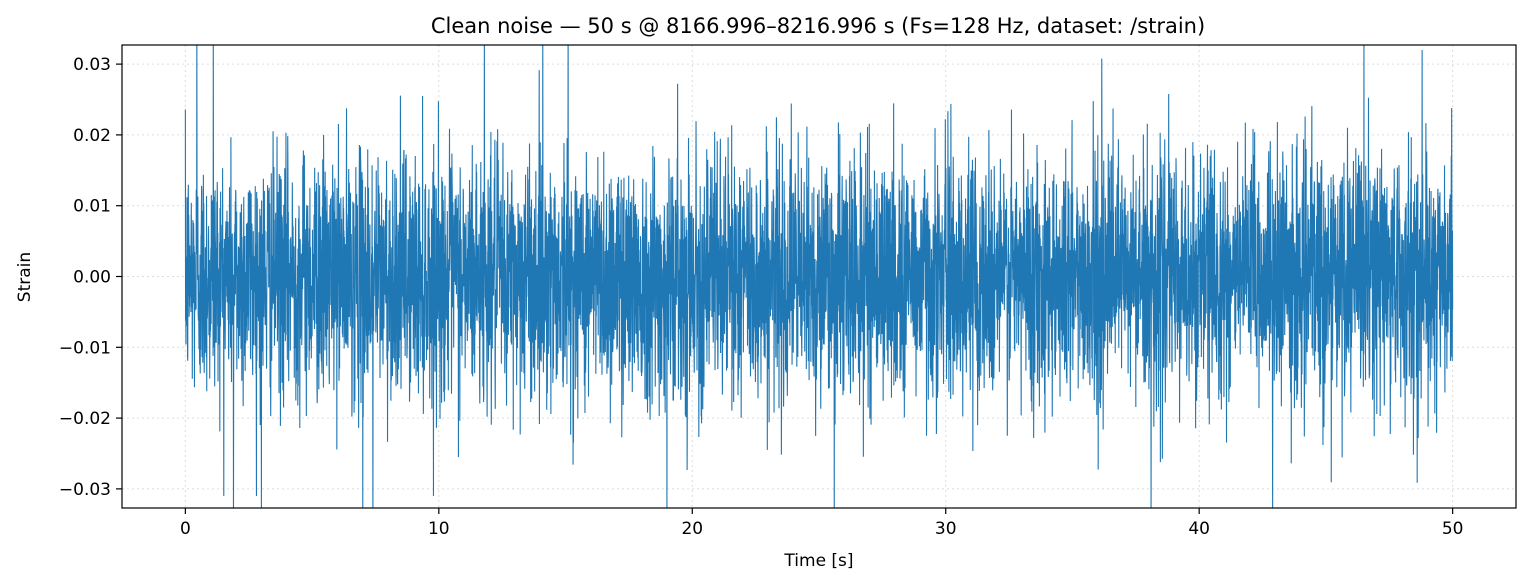 The image size is (1531, 586). Describe the element at coordinates (1453, 529) in the screenshot. I see `x-tick-label: 50` at that location.